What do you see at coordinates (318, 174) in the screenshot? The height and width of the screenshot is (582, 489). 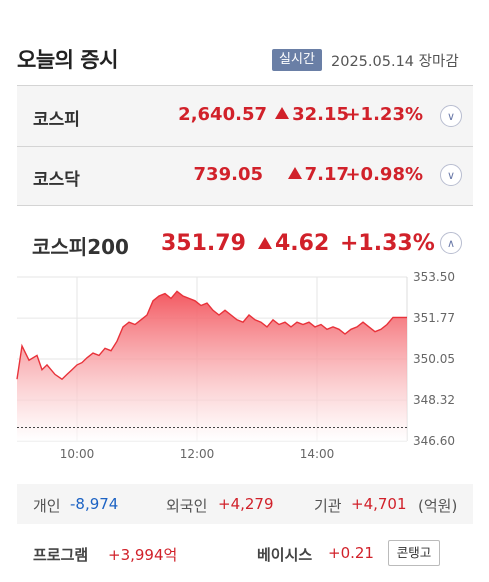 I see `index-change: 7.17` at bounding box center [318, 174].